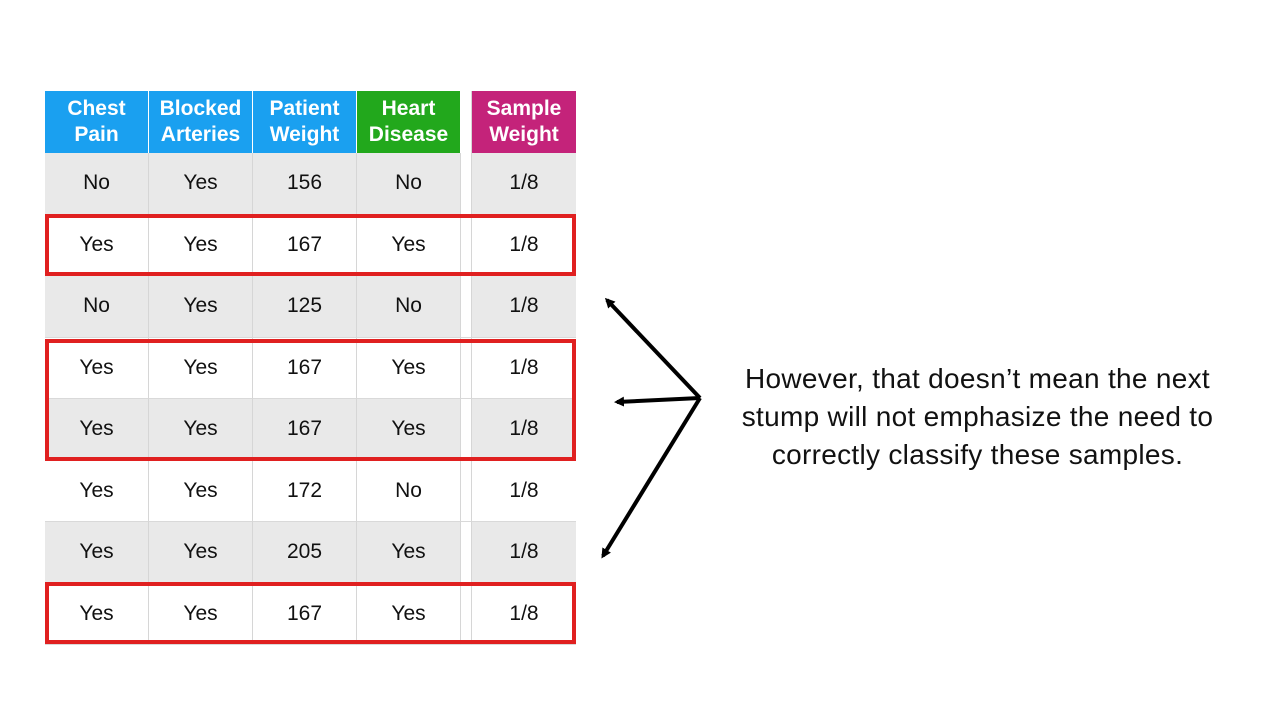 The height and width of the screenshot is (720, 1280). I want to click on header-line: Pain, so click(96, 134).